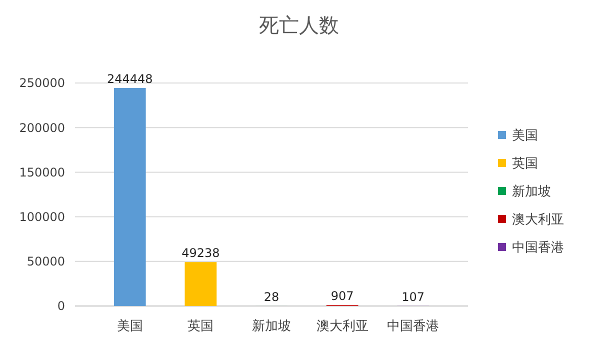 This screenshot has width=598, height=355. What do you see at coordinates (42, 127) in the screenshot?
I see `y-tick-label: 200000` at bounding box center [42, 127].